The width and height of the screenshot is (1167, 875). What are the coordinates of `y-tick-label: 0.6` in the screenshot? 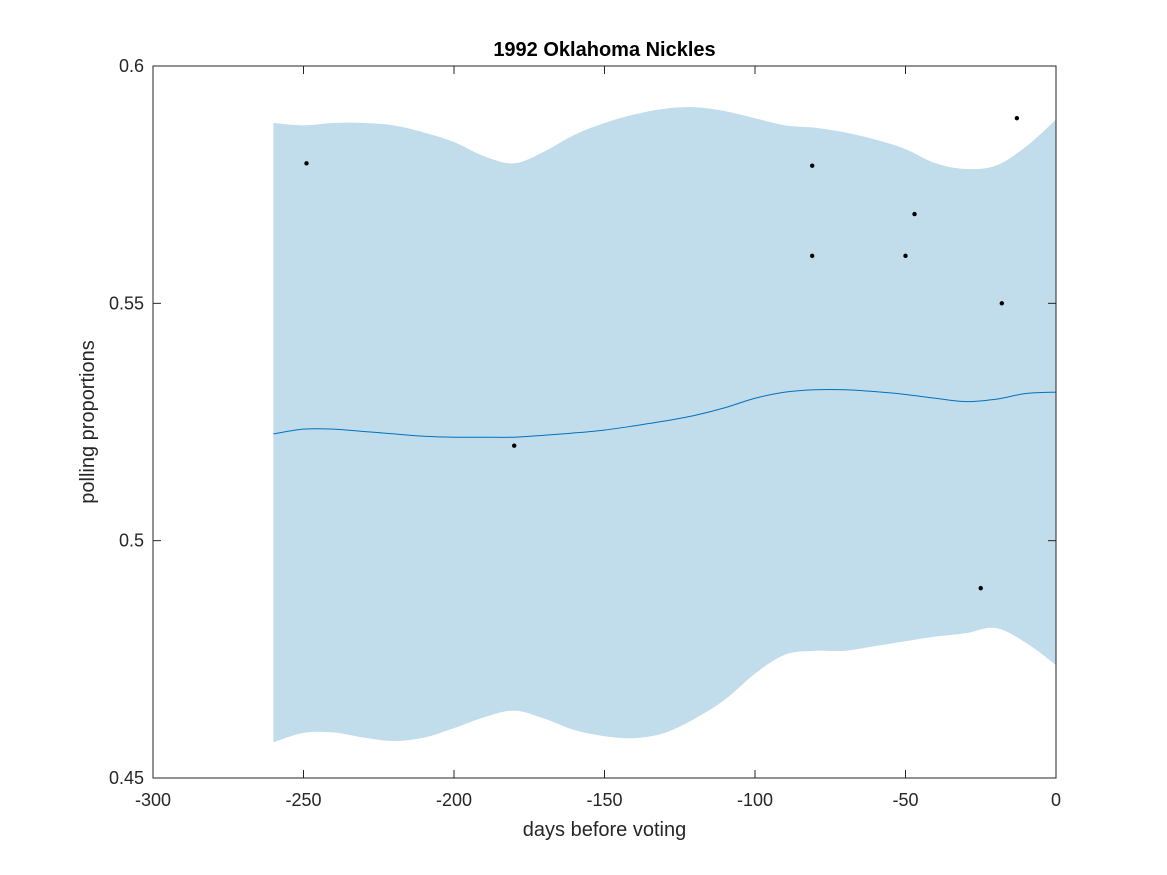 It's located at (131, 66).